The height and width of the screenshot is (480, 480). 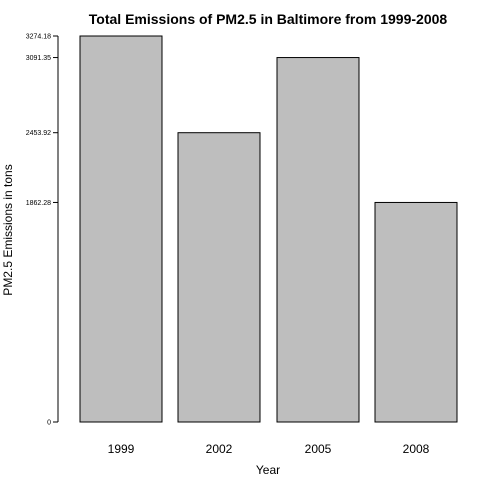 What do you see at coordinates (121, 449) in the screenshot?
I see `x-tick-label: 1999` at bounding box center [121, 449].